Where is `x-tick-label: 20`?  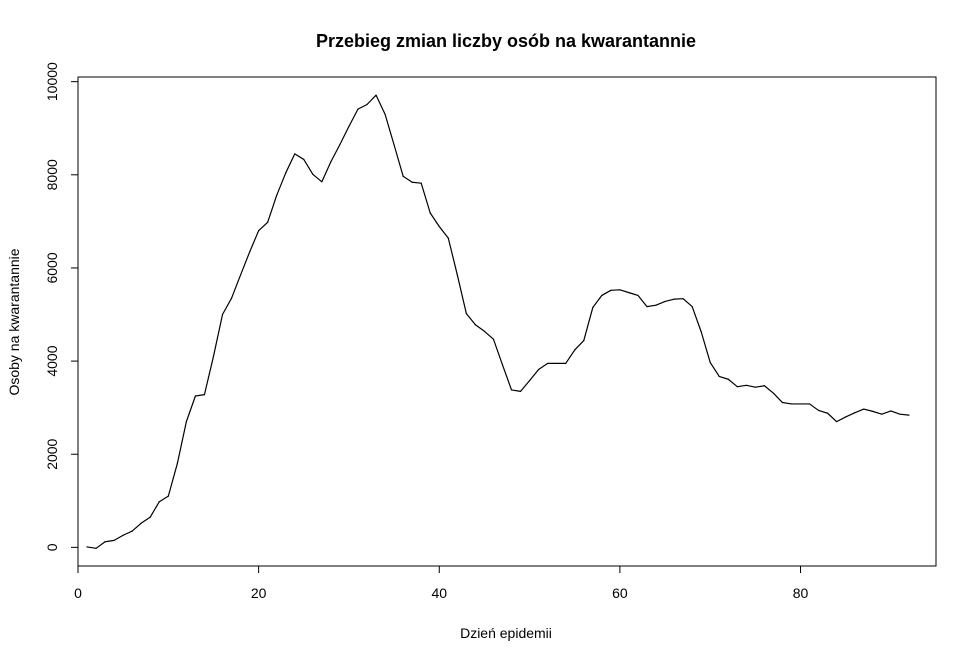 x-tick-label: 20 is located at coordinates (259, 593).